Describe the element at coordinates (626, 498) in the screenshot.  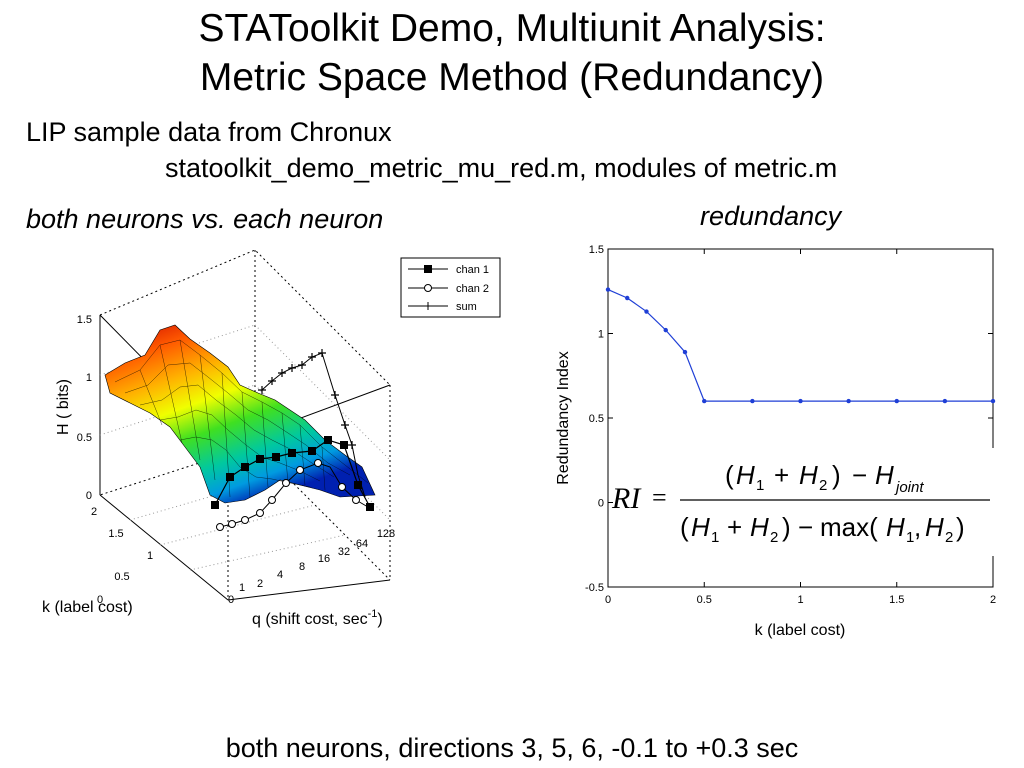
I see `formula-lhs: RI` at that location.